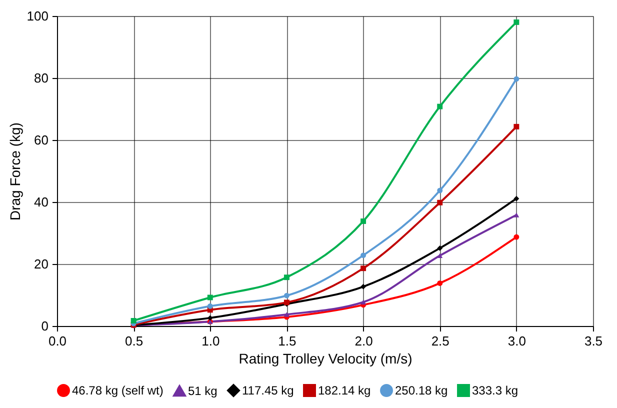 Image resolution: width=617 pixels, height=408 pixels. Describe the element at coordinates (517, 341) in the screenshot. I see `x-tick-label: 3.0` at that location.